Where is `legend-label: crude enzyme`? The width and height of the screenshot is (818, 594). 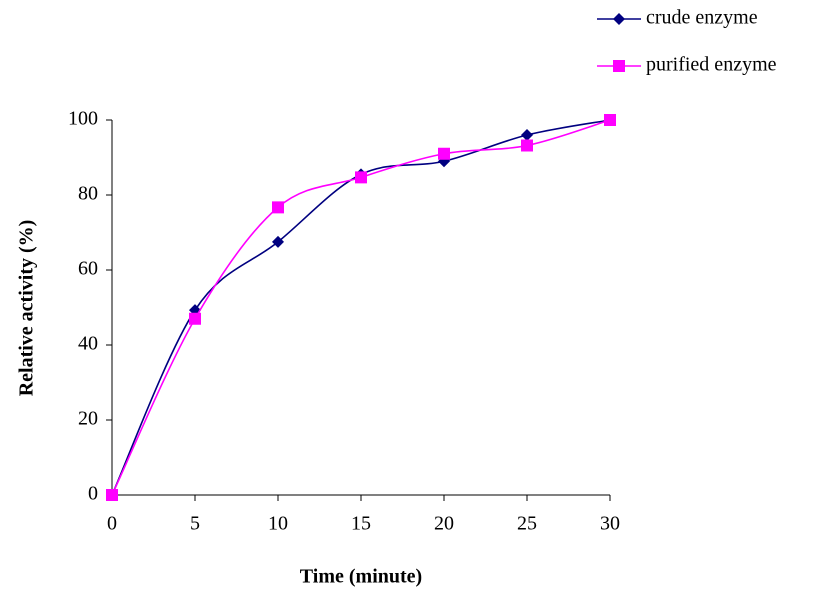
legend-label: crude enzyme is located at coordinates (702, 18).